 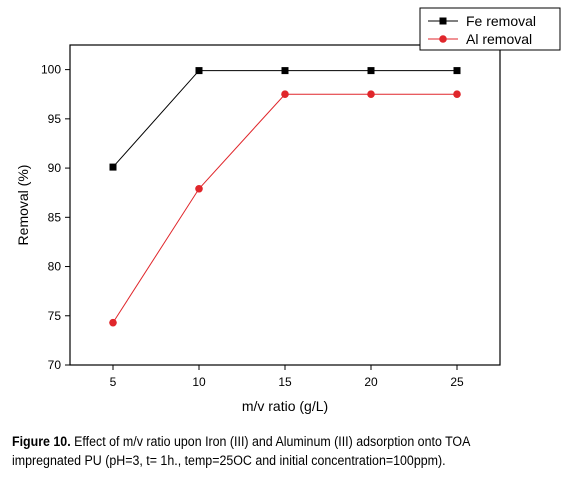 I want to click on x-axis-label: m/v ratio (g/L), so click(x=285, y=406).